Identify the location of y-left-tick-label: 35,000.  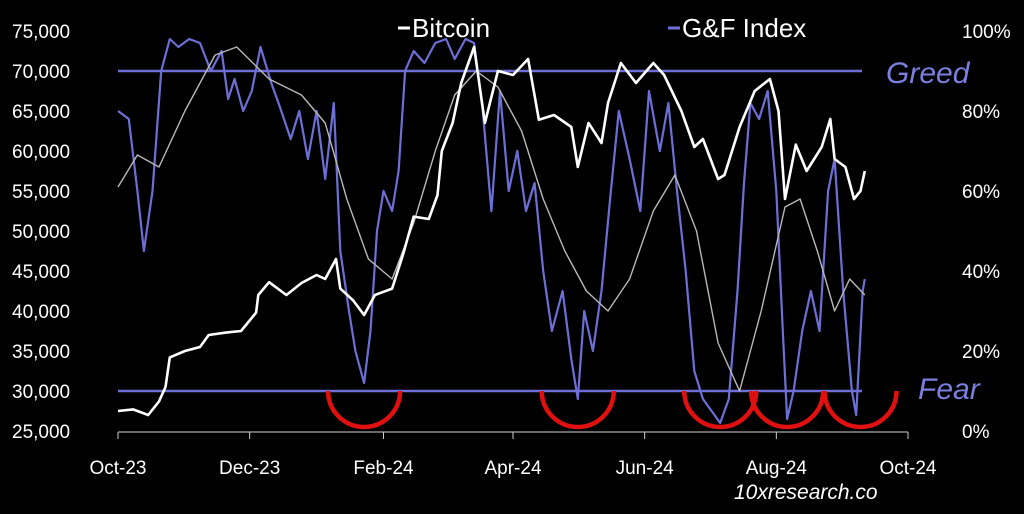
(41, 352).